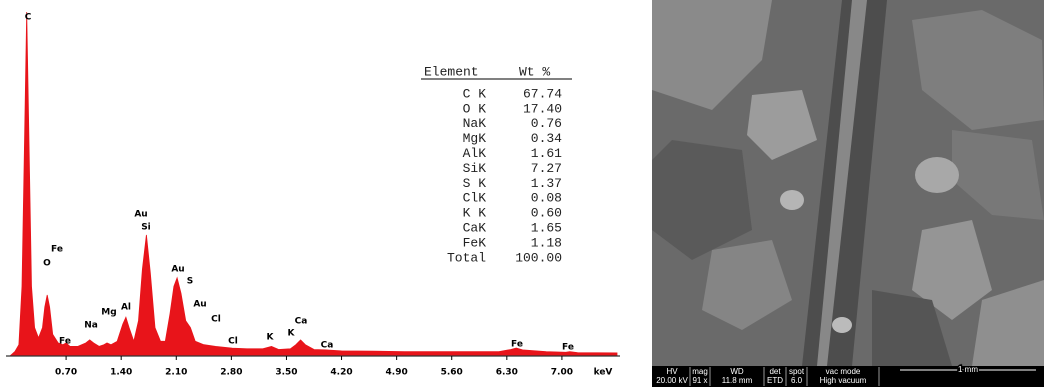  Describe the element at coordinates (475, 183) in the screenshot. I see `element-cell: S K` at that location.